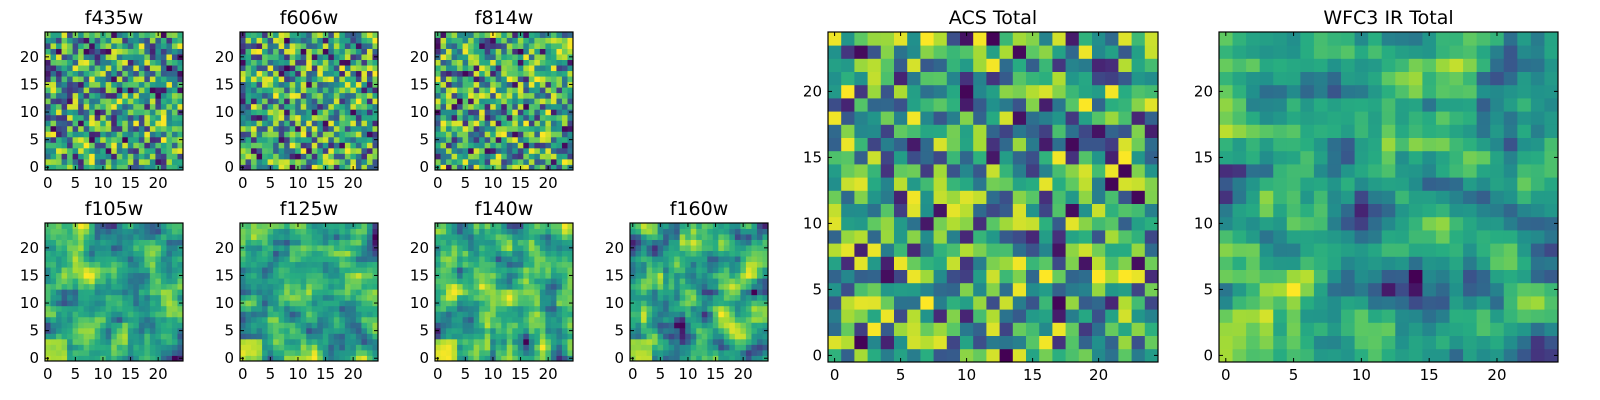 This screenshot has width=1600, height=400. Describe the element at coordinates (614, 275) in the screenshot. I see `y-tick-label: 15` at that location.